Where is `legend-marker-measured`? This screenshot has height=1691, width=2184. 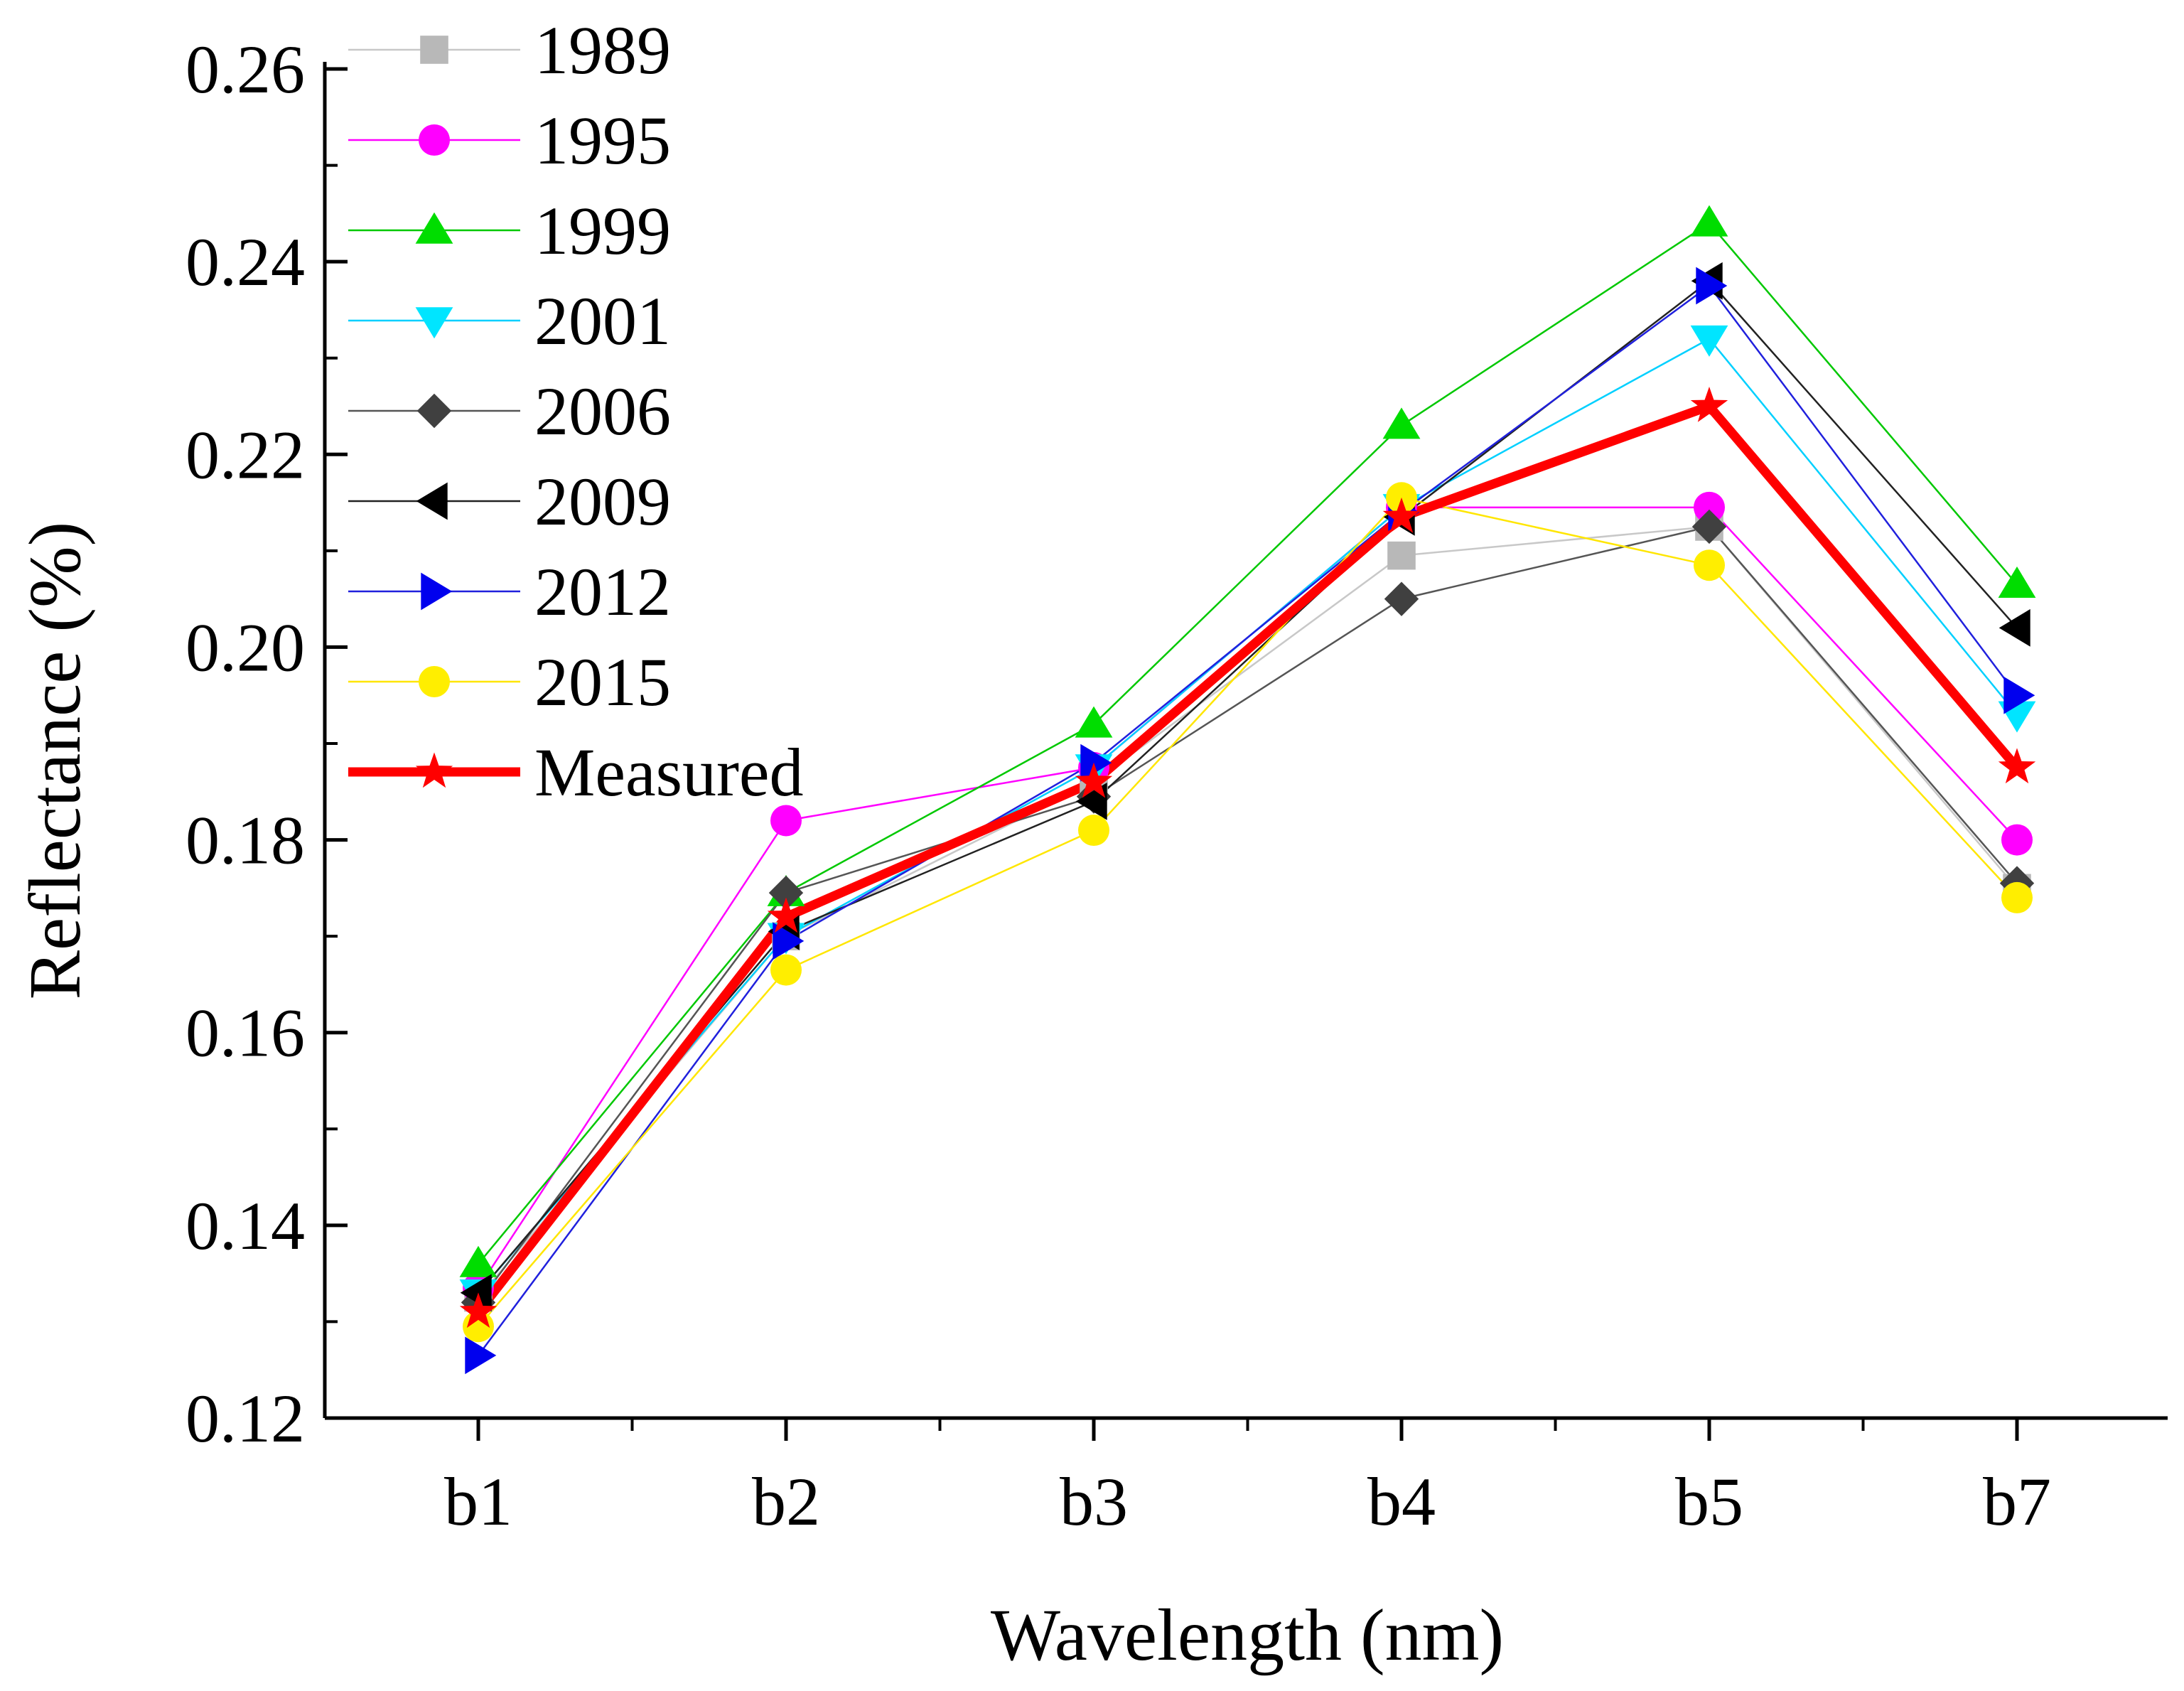 legend-marker-measured is located at coordinates (434, 770).